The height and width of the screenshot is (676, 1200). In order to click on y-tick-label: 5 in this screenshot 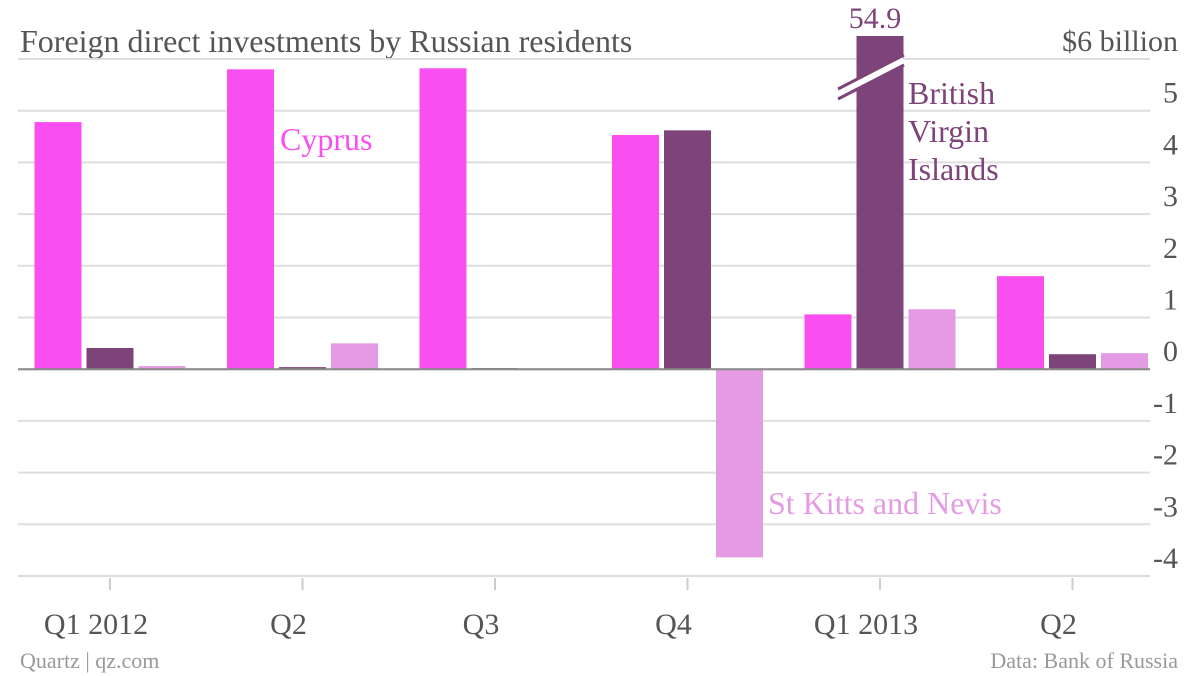, I will do `click(1170, 93)`.